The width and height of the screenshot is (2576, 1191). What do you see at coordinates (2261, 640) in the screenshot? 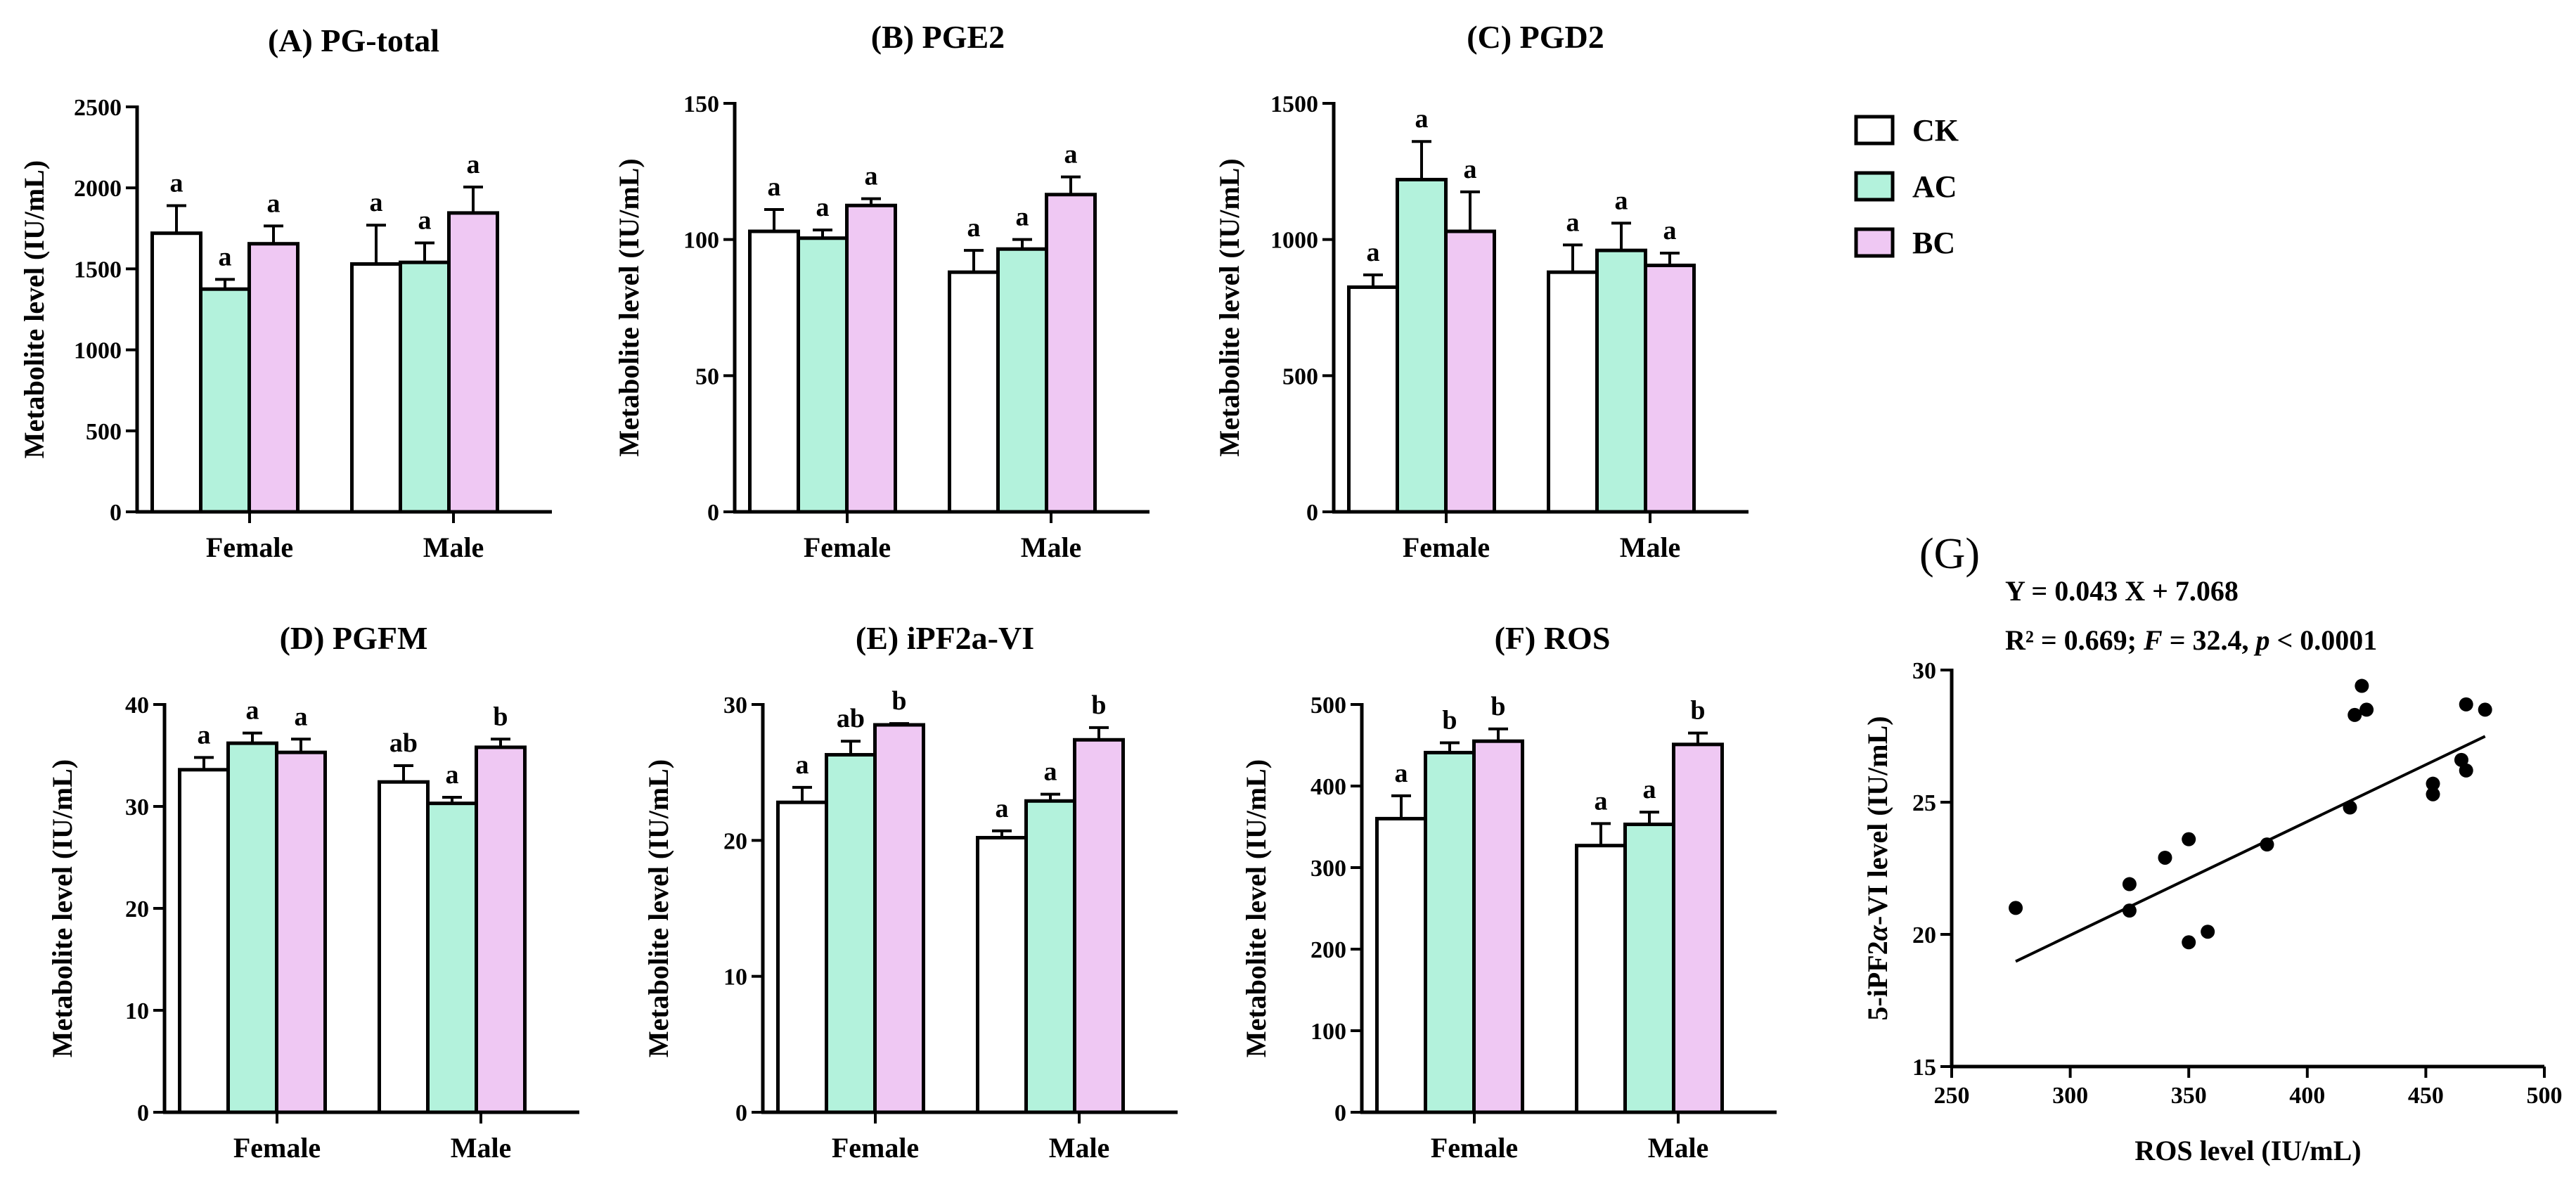
I see `p-symbol: p` at bounding box center [2261, 640].